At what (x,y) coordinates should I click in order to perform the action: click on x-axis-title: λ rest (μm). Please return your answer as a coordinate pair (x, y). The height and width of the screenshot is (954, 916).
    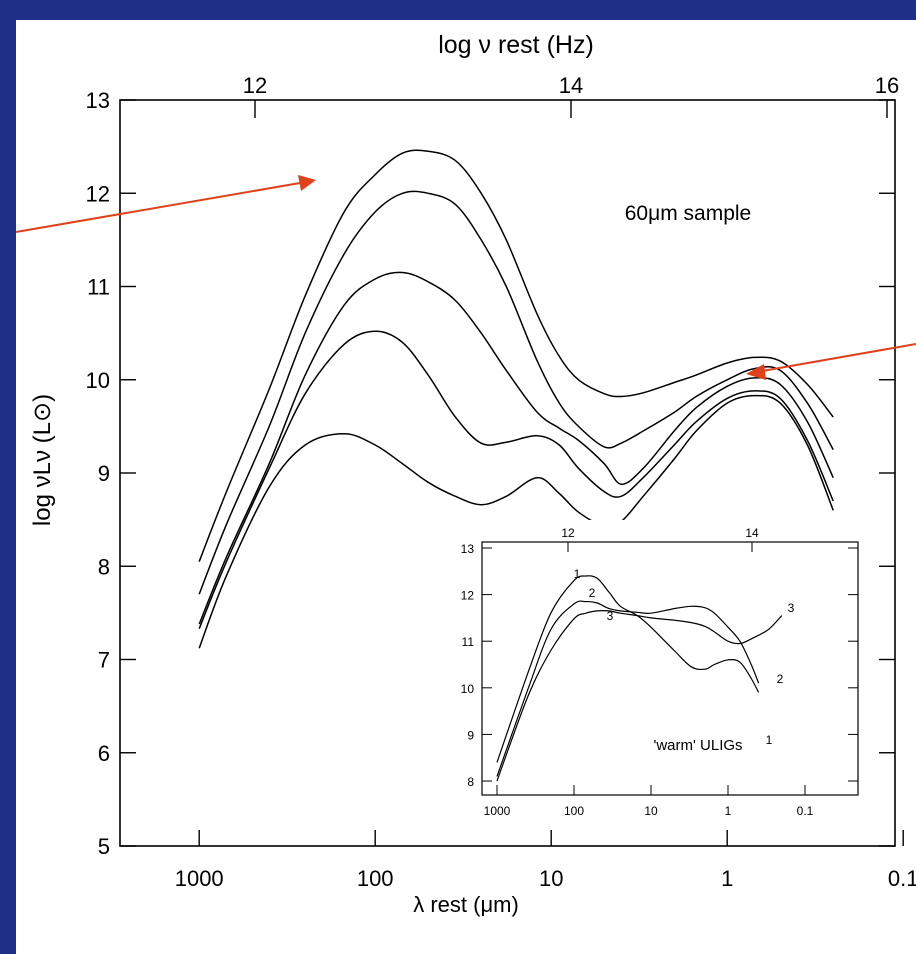
    Looking at the image, I should click on (466, 904).